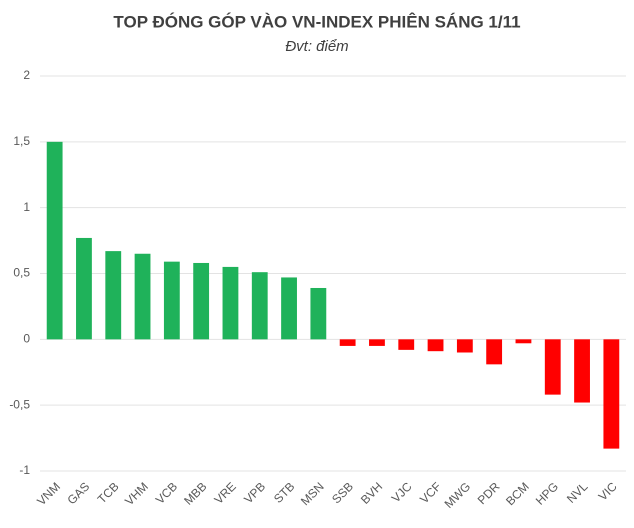 This screenshot has width=634, height=528. What do you see at coordinates (402, 492) in the screenshot?
I see `x-tick-label: VJC` at bounding box center [402, 492].